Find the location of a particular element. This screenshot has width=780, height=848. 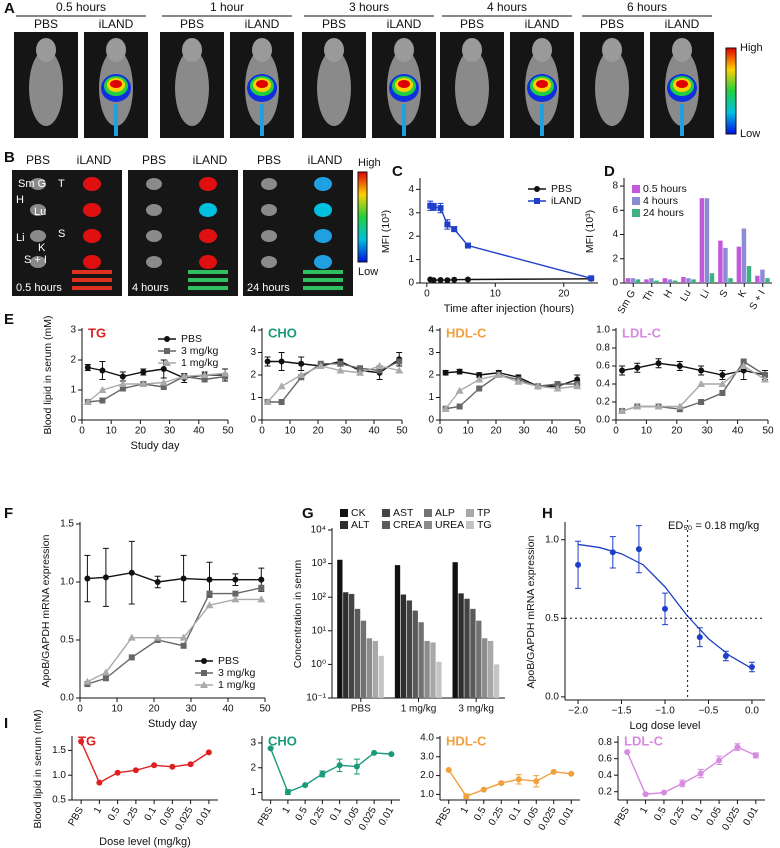

x-axis-label: Dose level (mg/kg) is located at coordinates (145, 842).